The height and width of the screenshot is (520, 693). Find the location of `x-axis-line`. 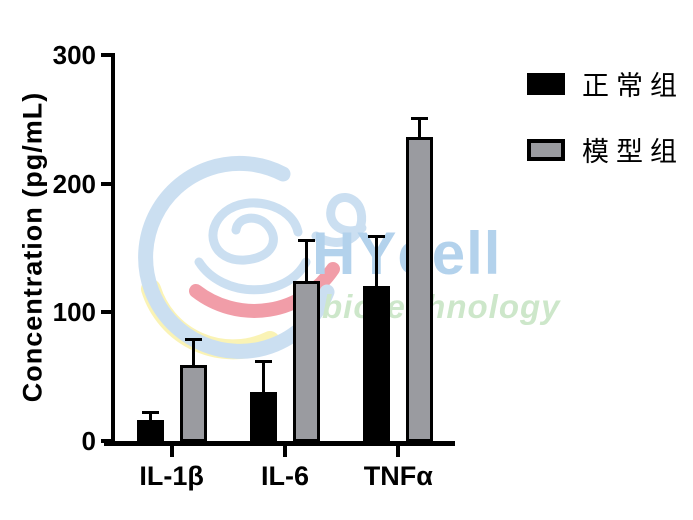

x-axis-line is located at coordinates (279, 443).